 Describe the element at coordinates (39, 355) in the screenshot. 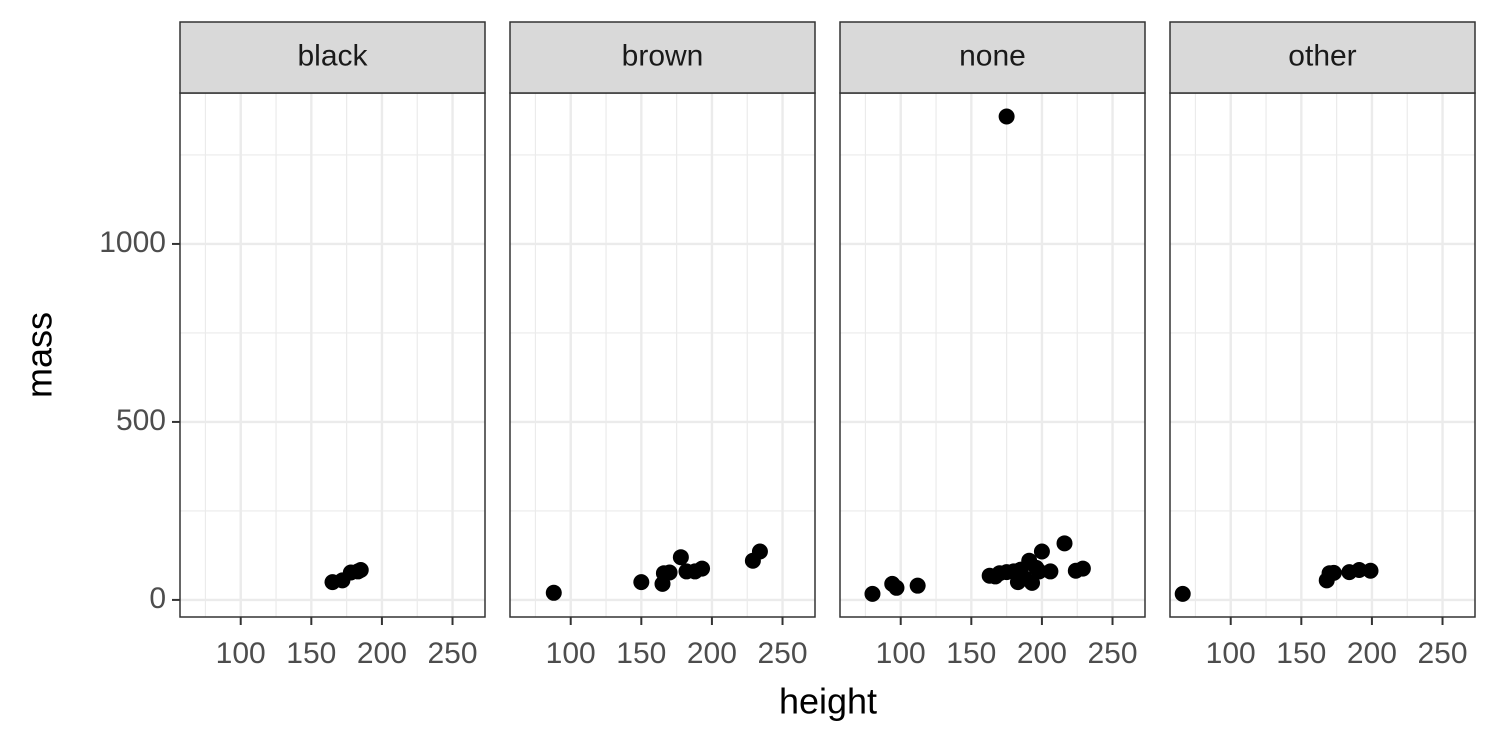

I see `y-axis-label: mass` at that location.